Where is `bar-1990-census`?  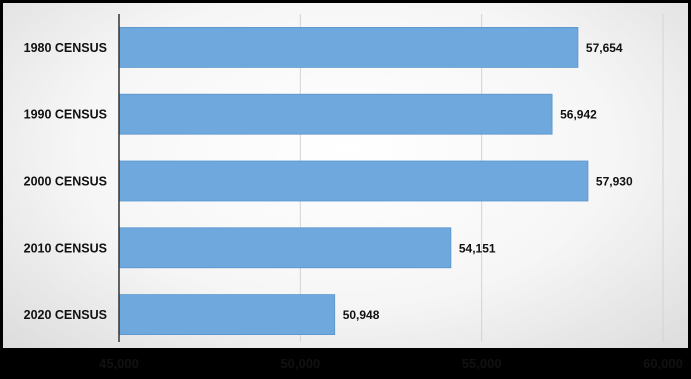 bar-1990-census is located at coordinates (335, 114).